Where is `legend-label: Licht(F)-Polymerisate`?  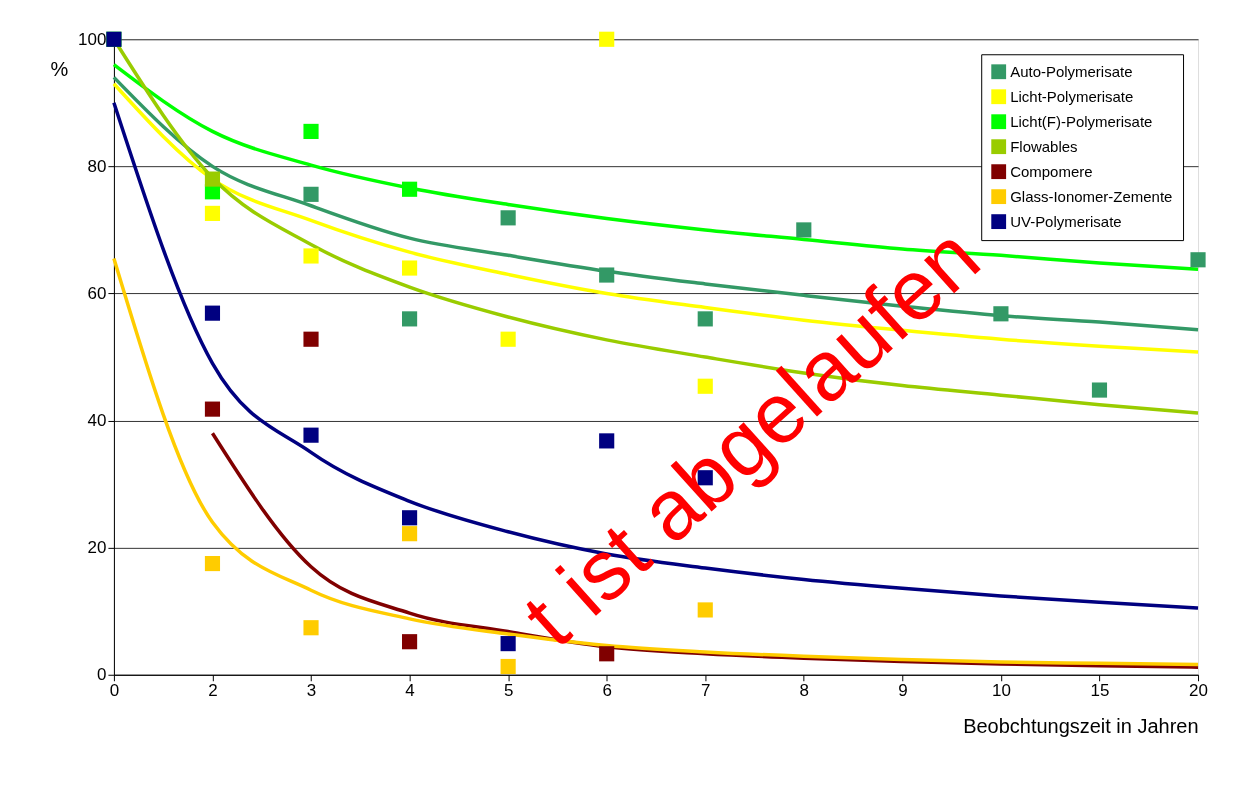 legend-label: Licht(F)-Polymerisate is located at coordinates (1081, 121).